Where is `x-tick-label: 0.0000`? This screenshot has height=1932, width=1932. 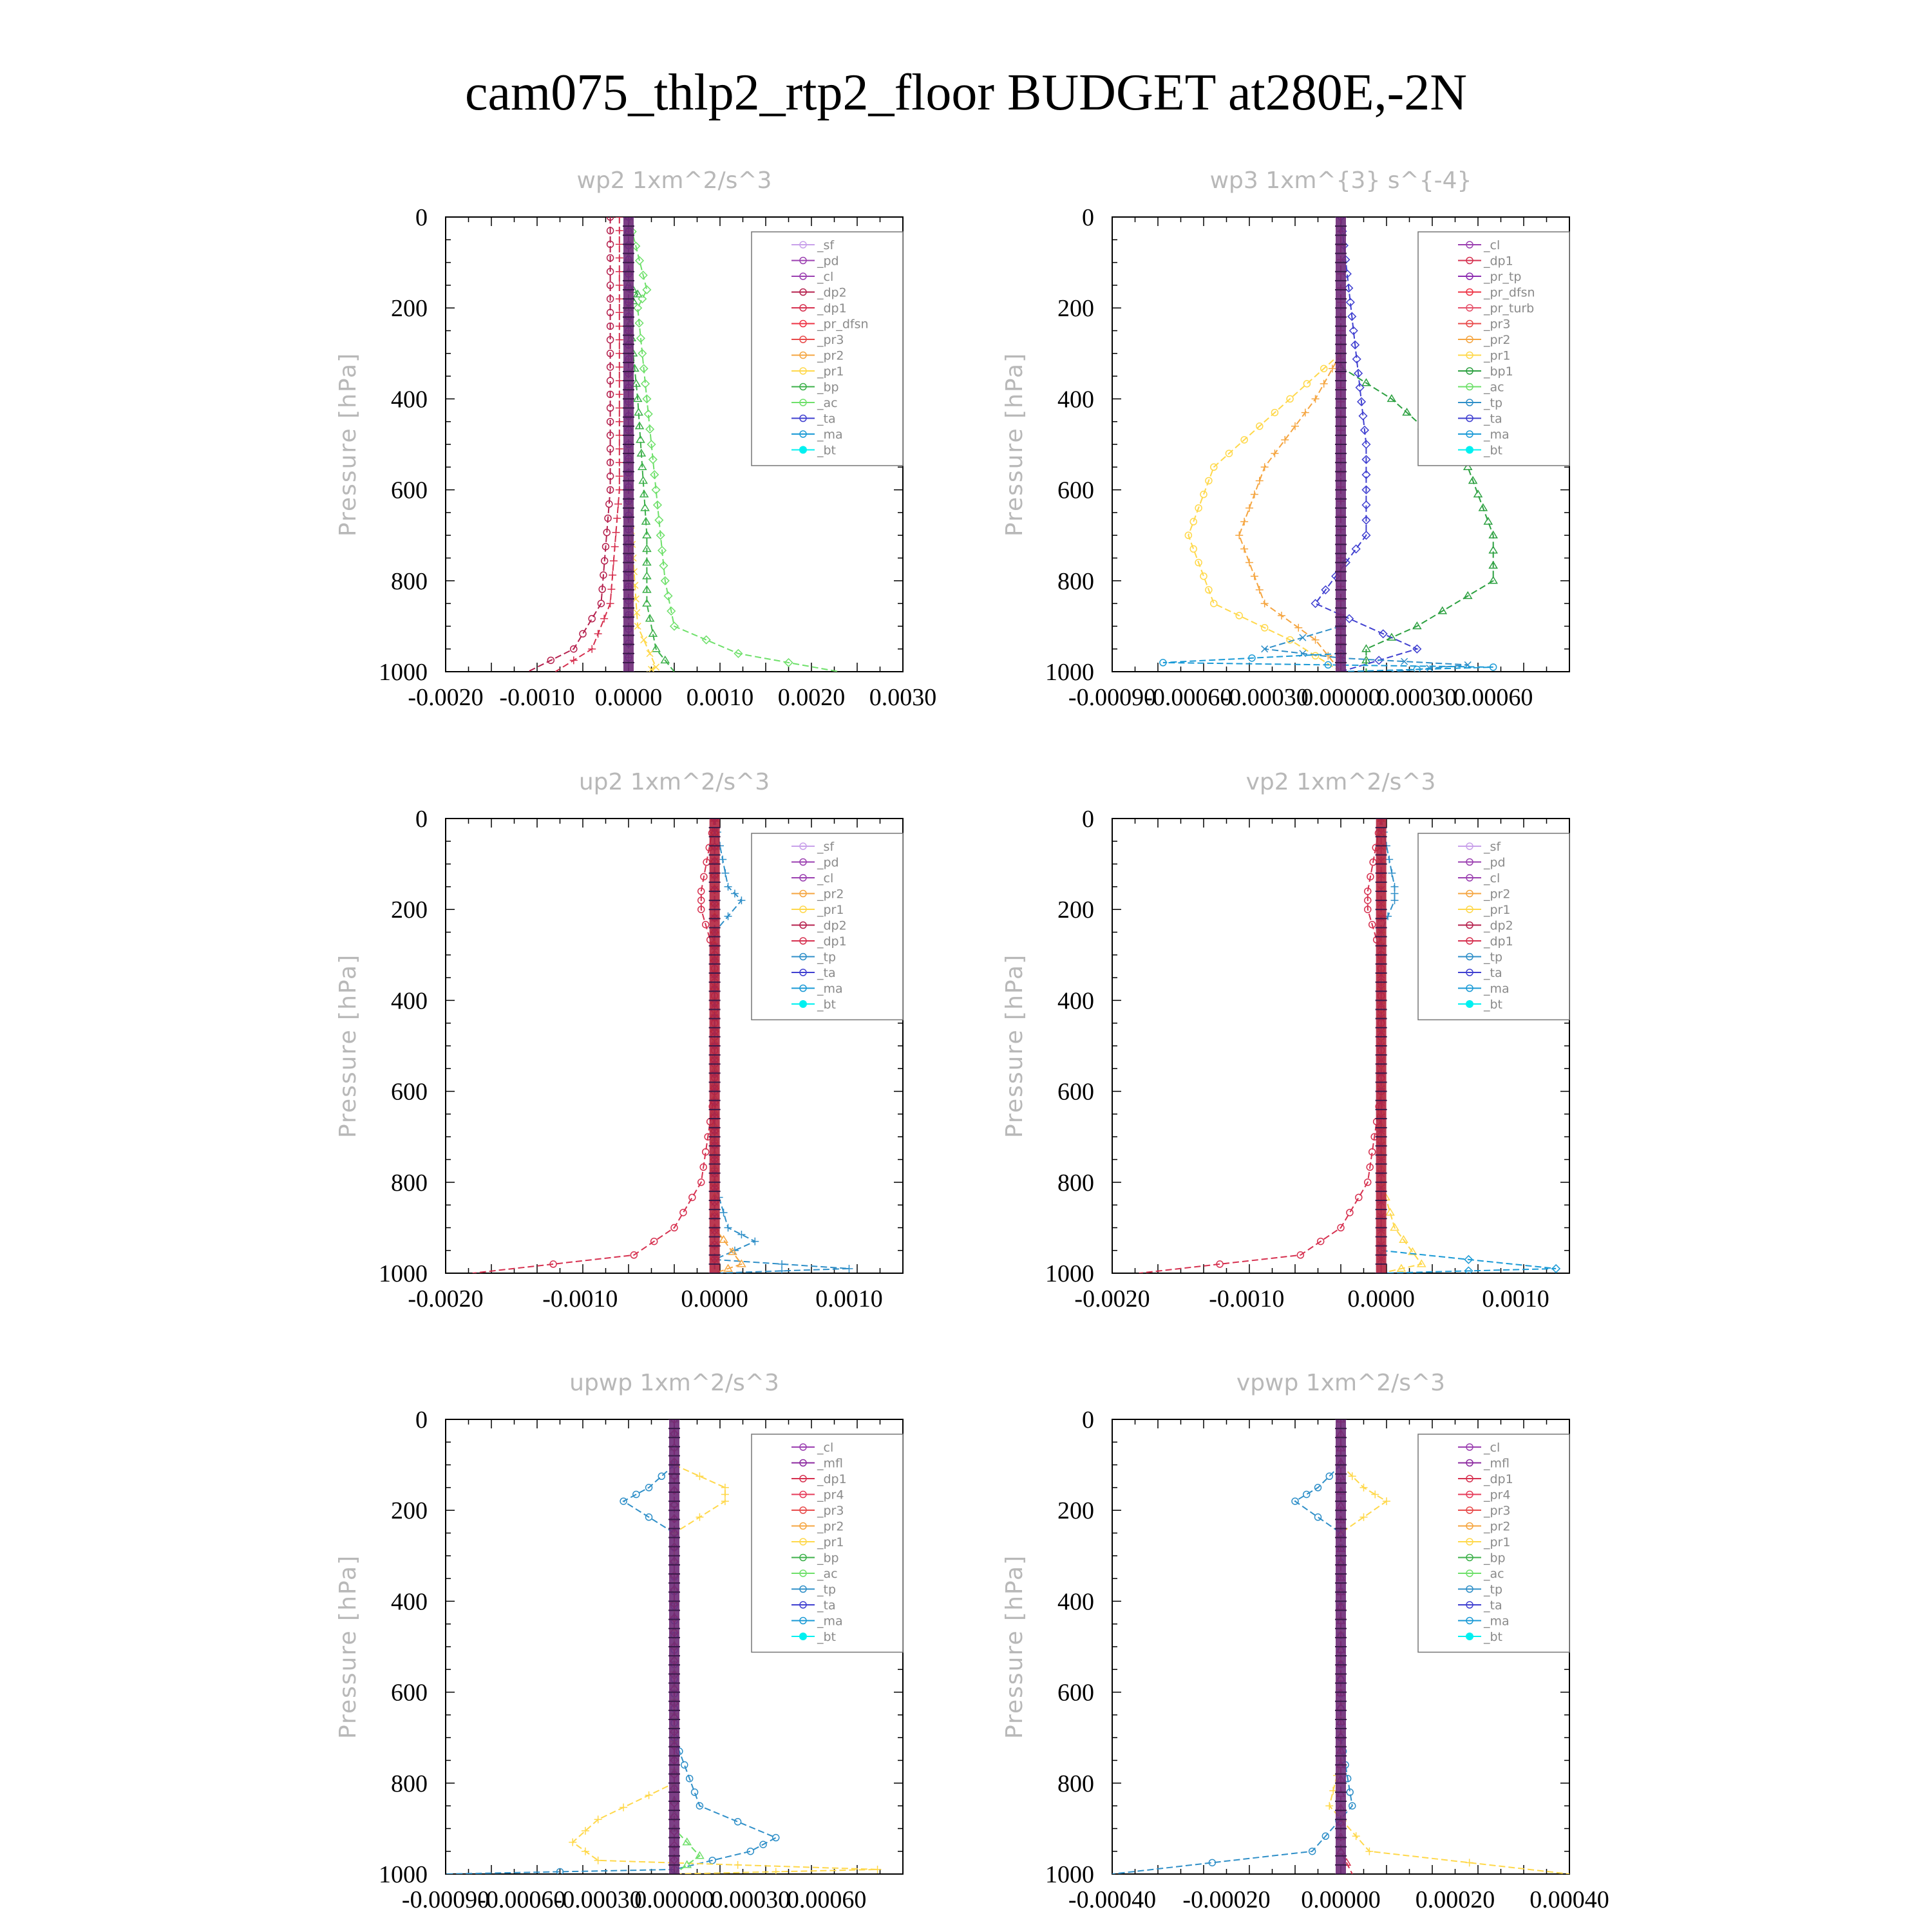
x-tick-label: 0.0000 is located at coordinates (715, 1298).